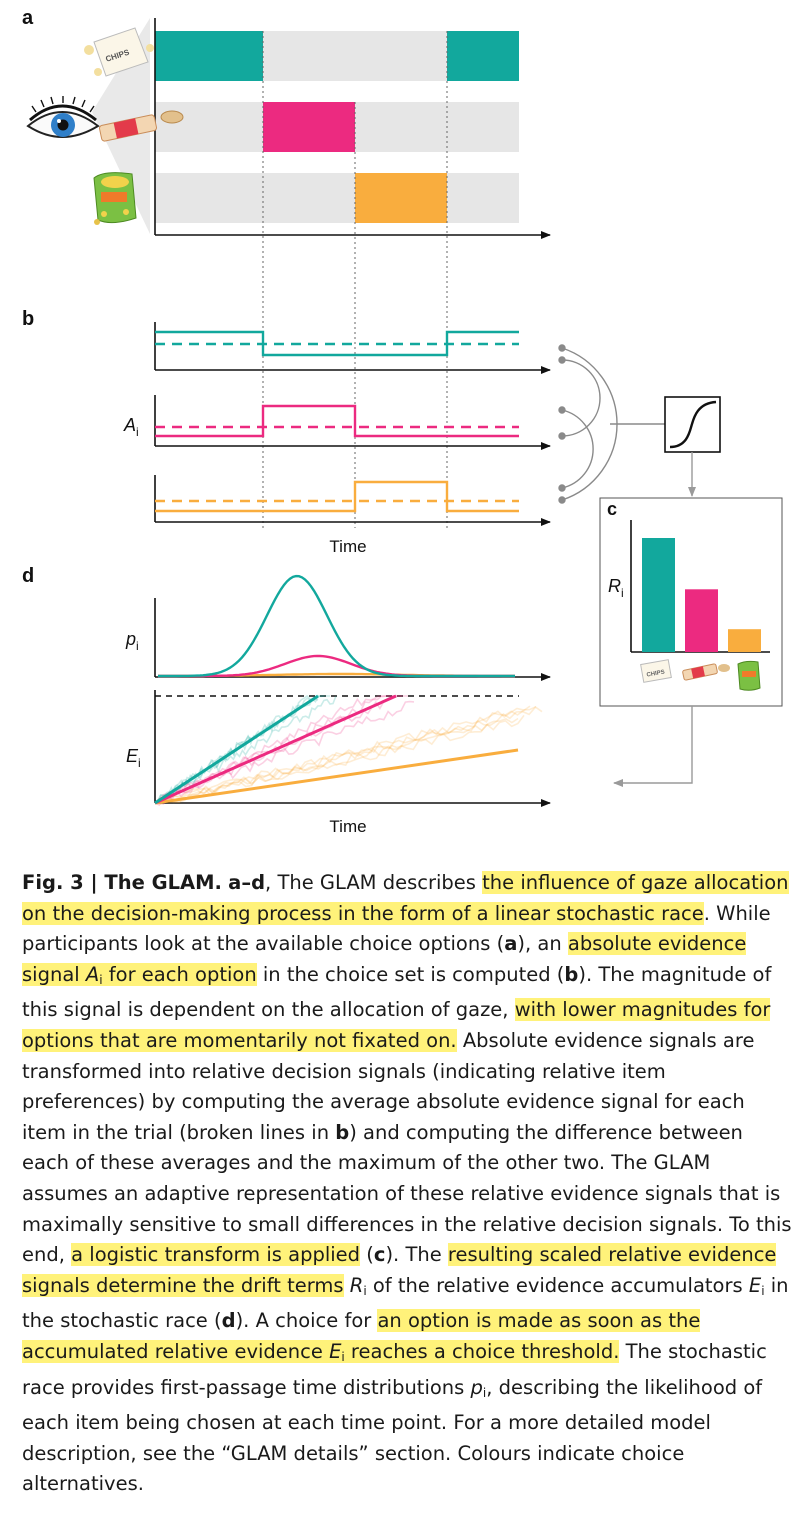 The width and height of the screenshot is (808, 1528). Describe the element at coordinates (119, 52) in the screenshot. I see `chips-bag-icon: CHIPS` at that location.